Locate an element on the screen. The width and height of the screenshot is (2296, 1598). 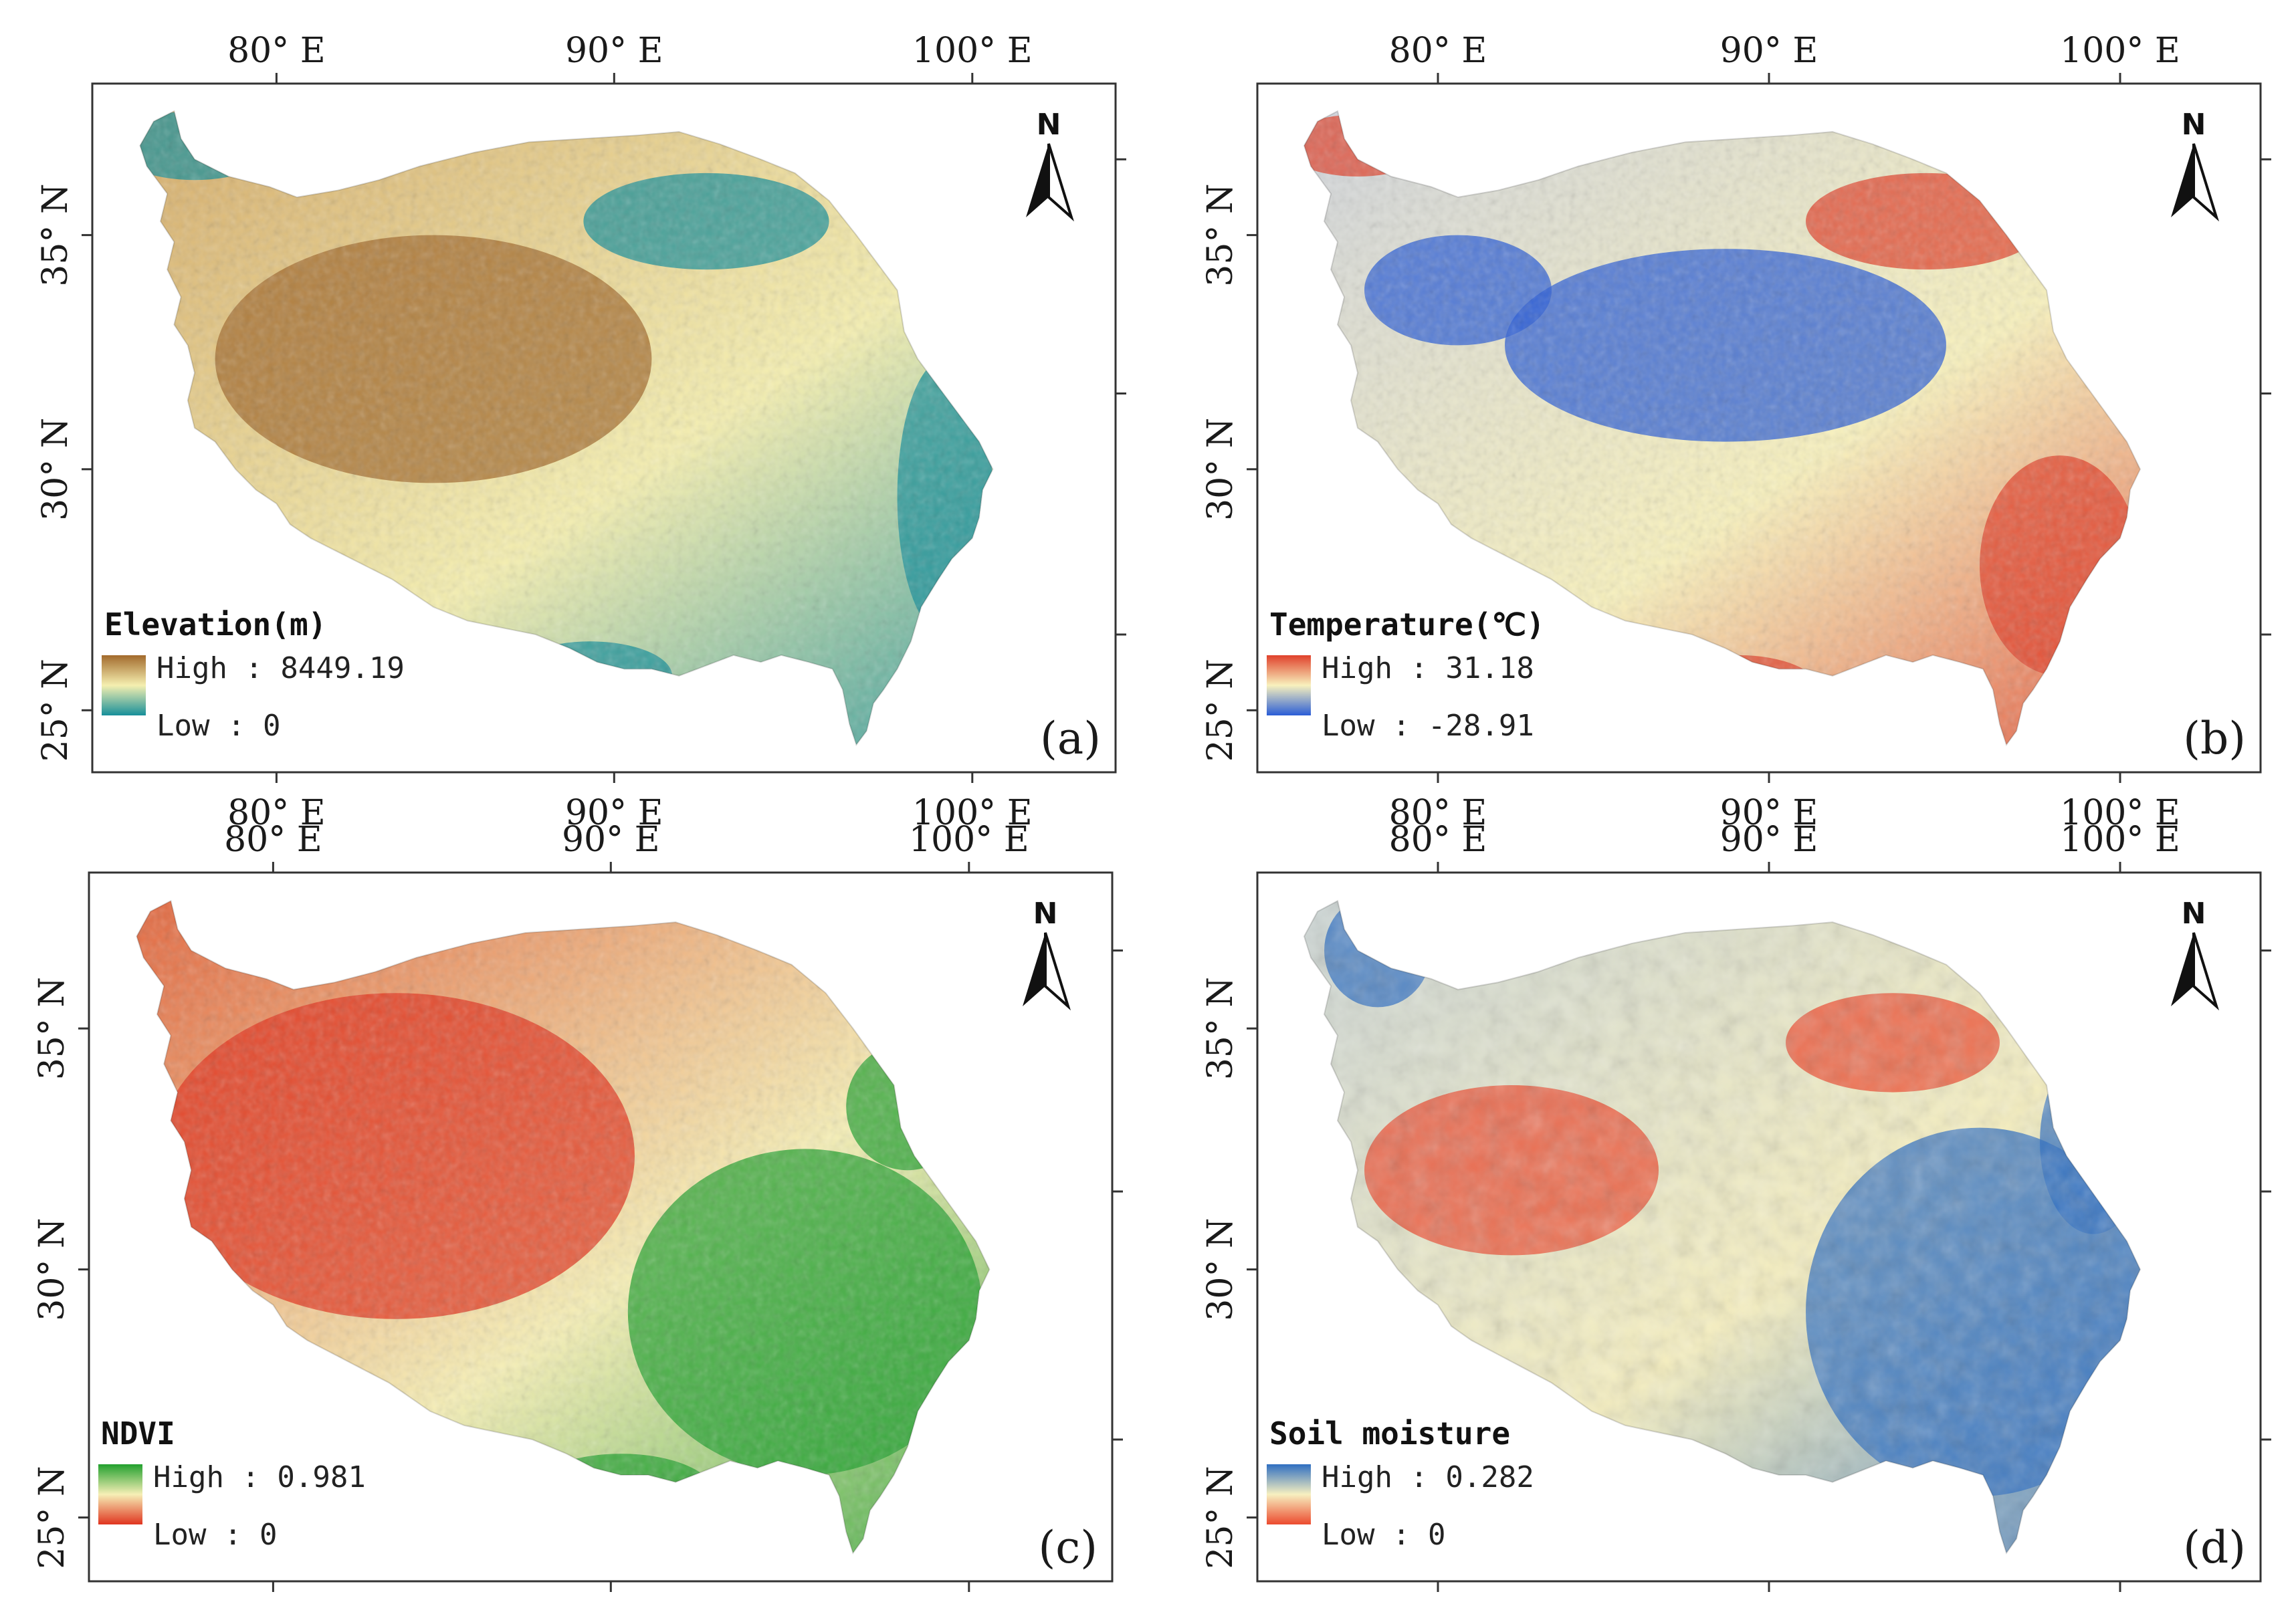
legend-high-label: High : 8449.19 is located at coordinates (280, 668).